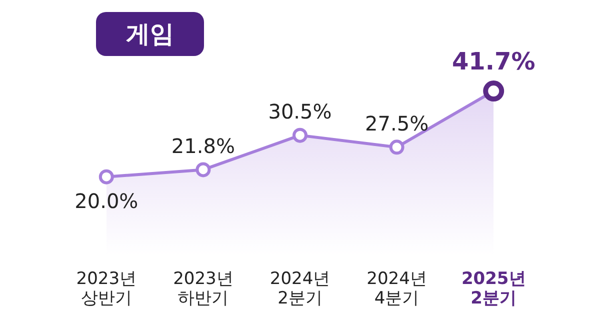  Describe the element at coordinates (150, 34) in the screenshot. I see `chart-title: 게임` at that location.